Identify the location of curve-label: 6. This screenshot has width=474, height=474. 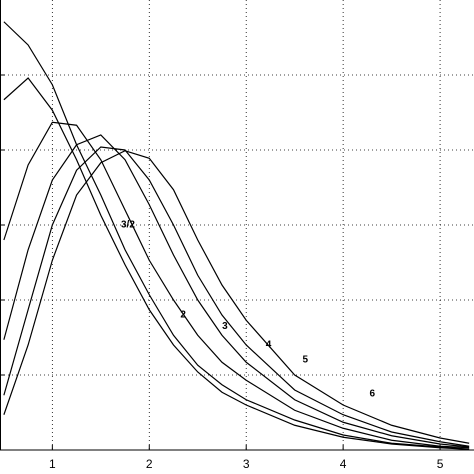
(372, 393).